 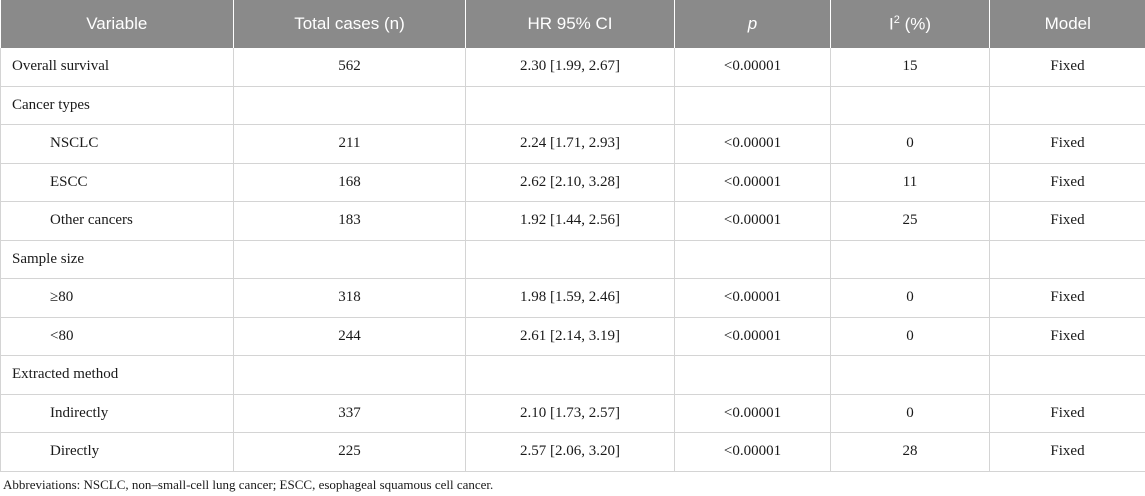 I want to click on cell-hr-ci: 2.57 [2.06, 3.20], so click(x=570, y=452).